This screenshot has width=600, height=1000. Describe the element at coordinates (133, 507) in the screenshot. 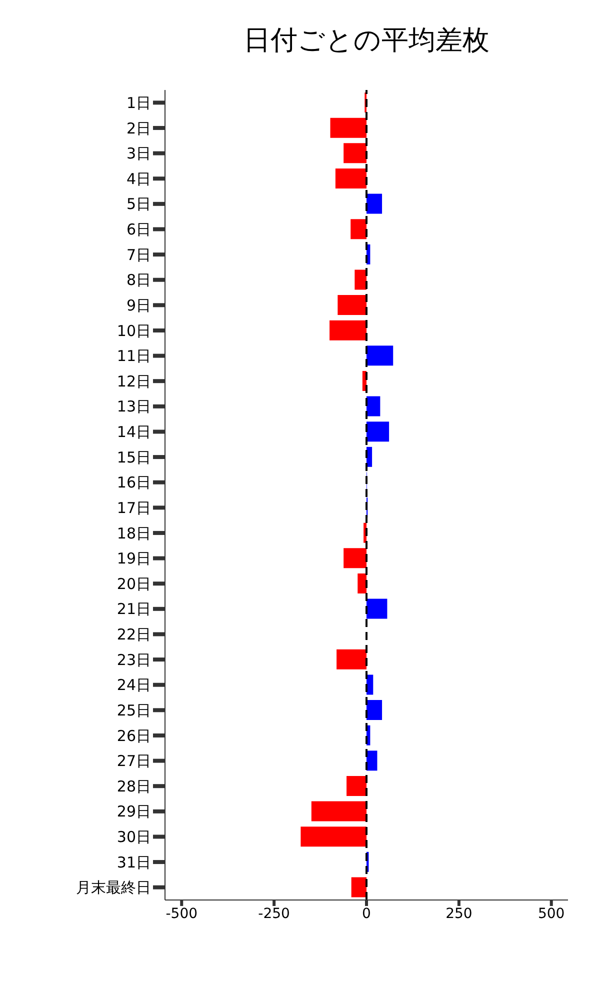

I see `y-tick-label: 17日` at that location.